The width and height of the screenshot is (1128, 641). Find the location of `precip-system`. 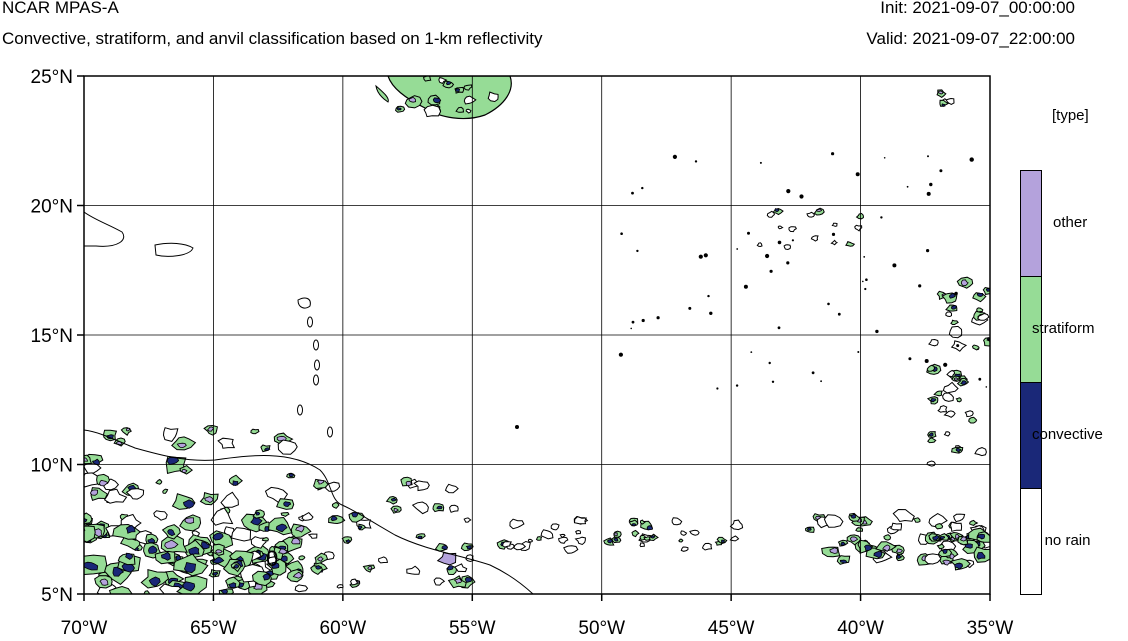

precip-system is located at coordinates (449, 98).